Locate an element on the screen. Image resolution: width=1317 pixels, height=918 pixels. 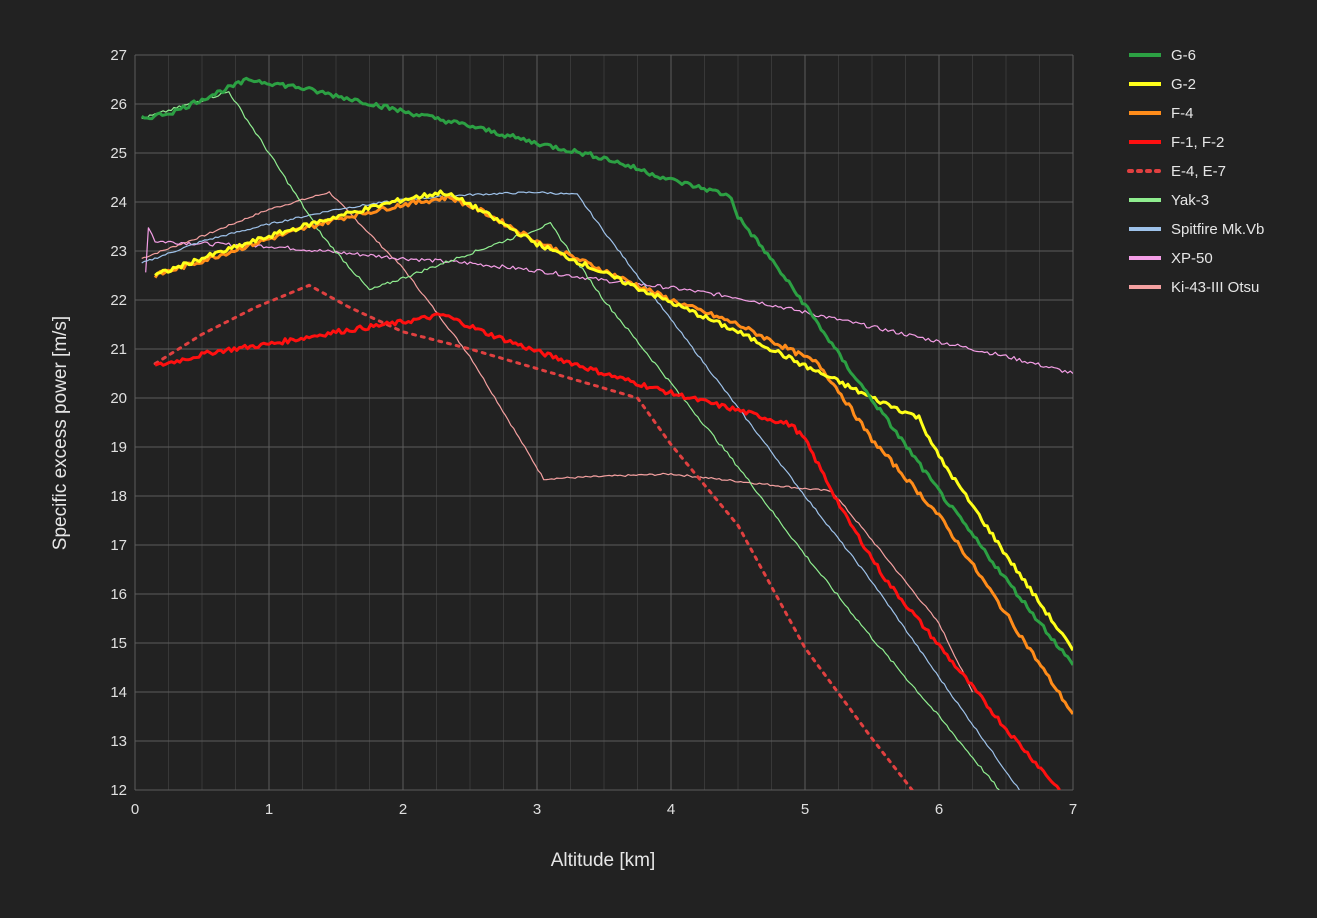
x-axis-title: Altitude [km] is located at coordinates (603, 860).